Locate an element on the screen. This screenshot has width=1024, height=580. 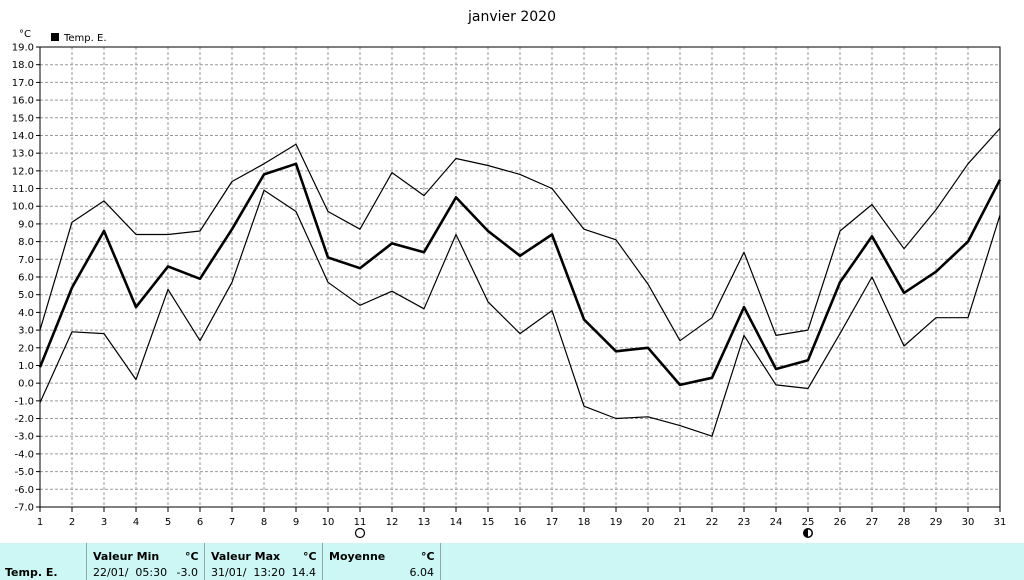
x-tick-label: 29 is located at coordinates (936, 522).